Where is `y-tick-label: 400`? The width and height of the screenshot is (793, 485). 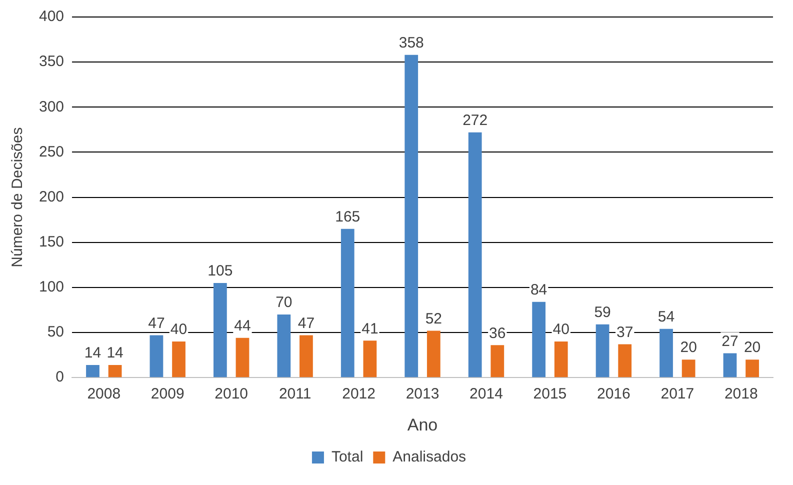 y-tick-label: 400 is located at coordinates (51, 17).